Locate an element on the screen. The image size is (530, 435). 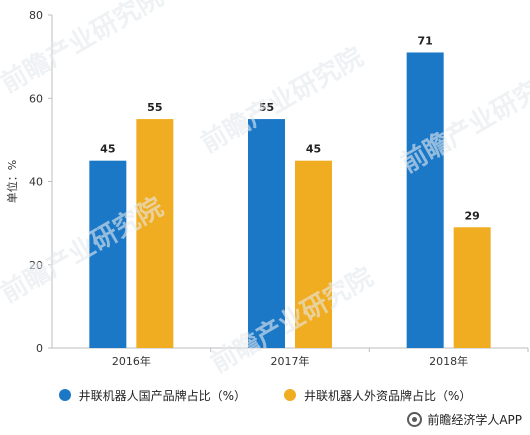
data-label: 71 is located at coordinates (425, 40).